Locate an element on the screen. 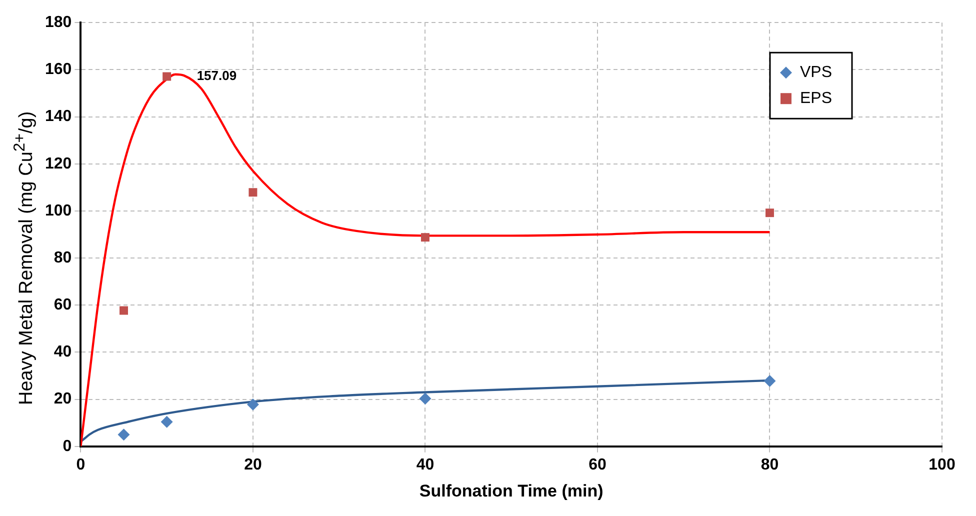  y-tick-label: 120 is located at coordinates (58, 163).